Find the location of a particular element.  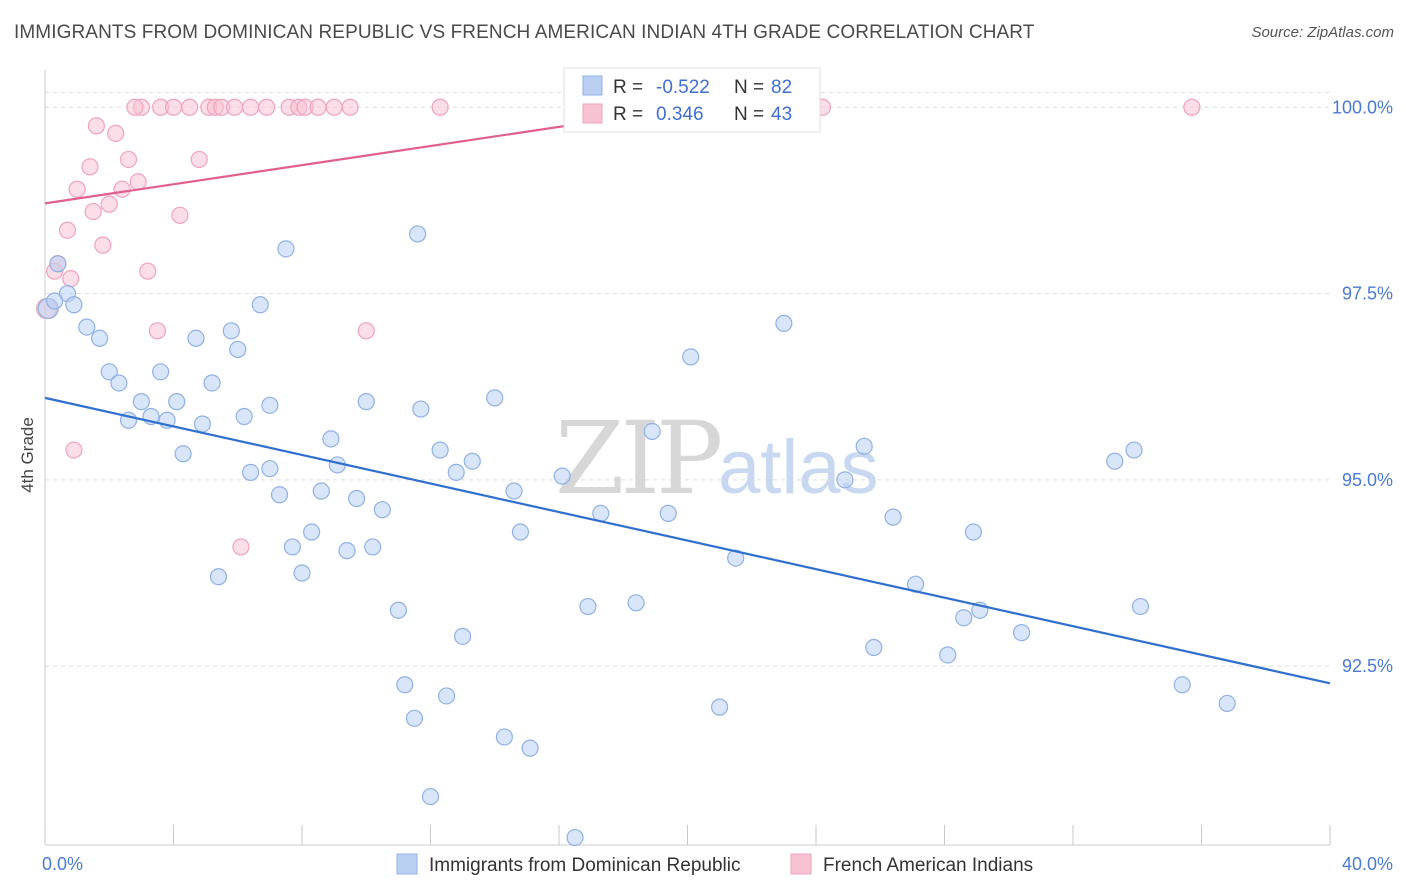

legend-r-value-pink: 0.346 is located at coordinates (680, 114).